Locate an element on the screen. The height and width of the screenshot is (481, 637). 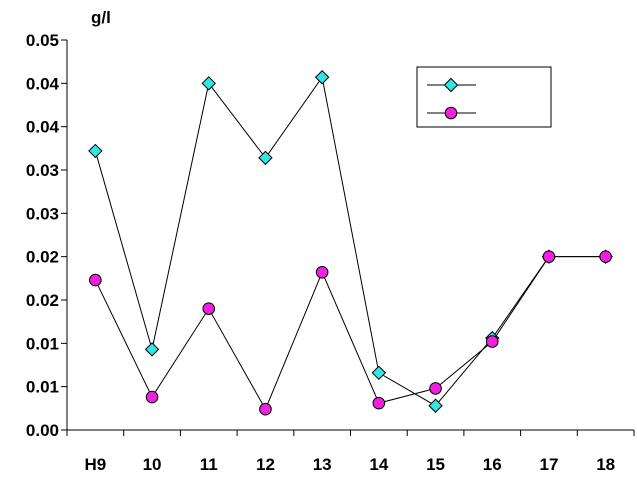
legend-box is located at coordinates (484, 97).